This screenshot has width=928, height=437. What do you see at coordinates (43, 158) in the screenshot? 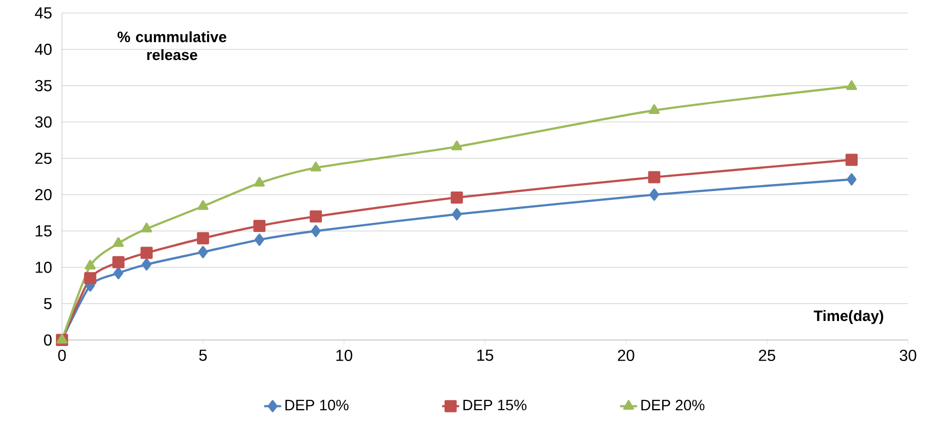
I see `y-tick-label: 25` at bounding box center [43, 158].